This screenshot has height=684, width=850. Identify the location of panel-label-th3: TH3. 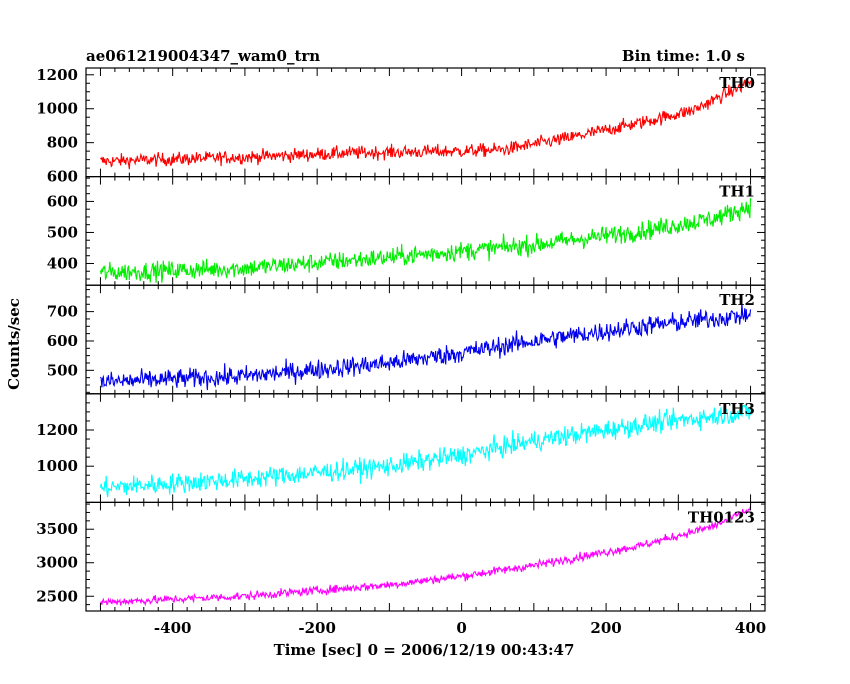
(737, 409).